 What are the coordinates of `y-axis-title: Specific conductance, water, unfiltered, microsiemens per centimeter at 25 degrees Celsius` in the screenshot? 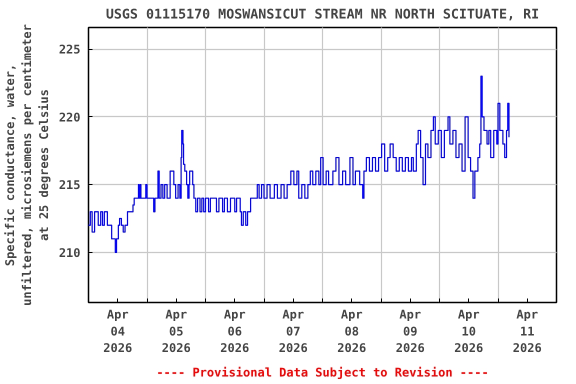 It's located at (27, 165).